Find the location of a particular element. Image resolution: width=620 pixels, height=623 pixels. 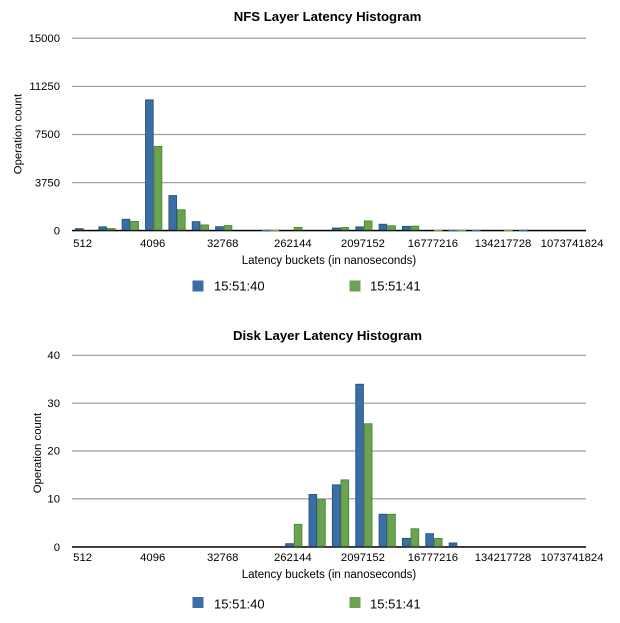

svg-text: NFS Layer Latency Histogram is located at coordinates (328, 16).